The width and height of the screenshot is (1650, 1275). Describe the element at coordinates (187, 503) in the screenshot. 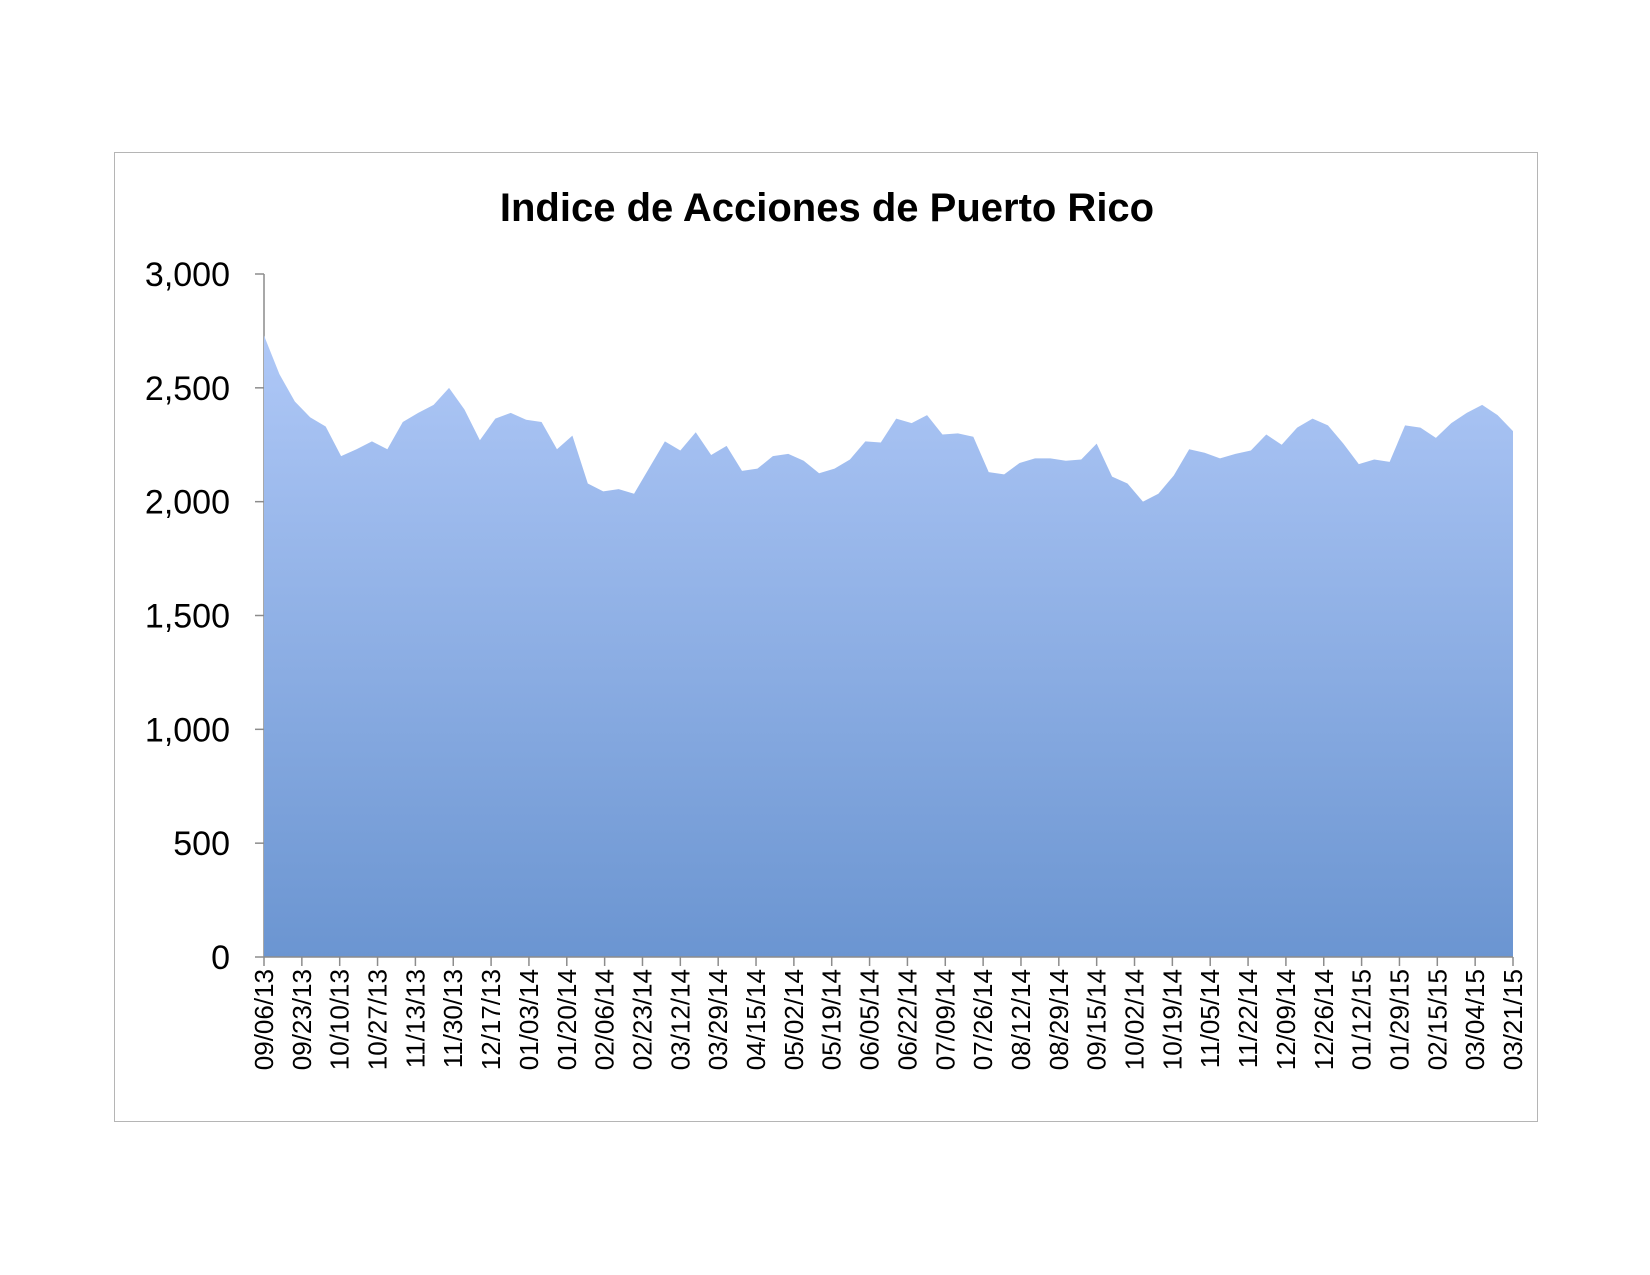

I see `y-tick-label: 2,000` at that location.